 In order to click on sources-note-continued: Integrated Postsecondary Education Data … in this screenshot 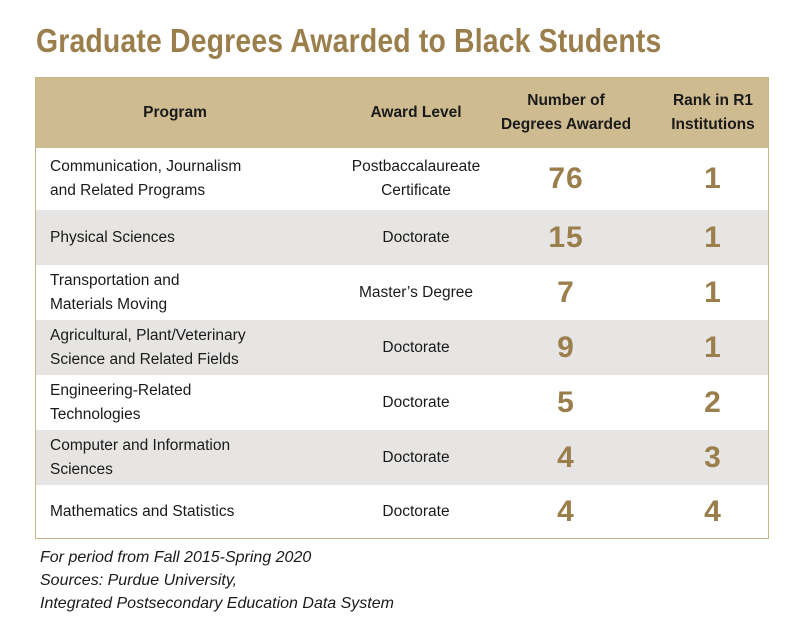, I will do `click(217, 603)`.